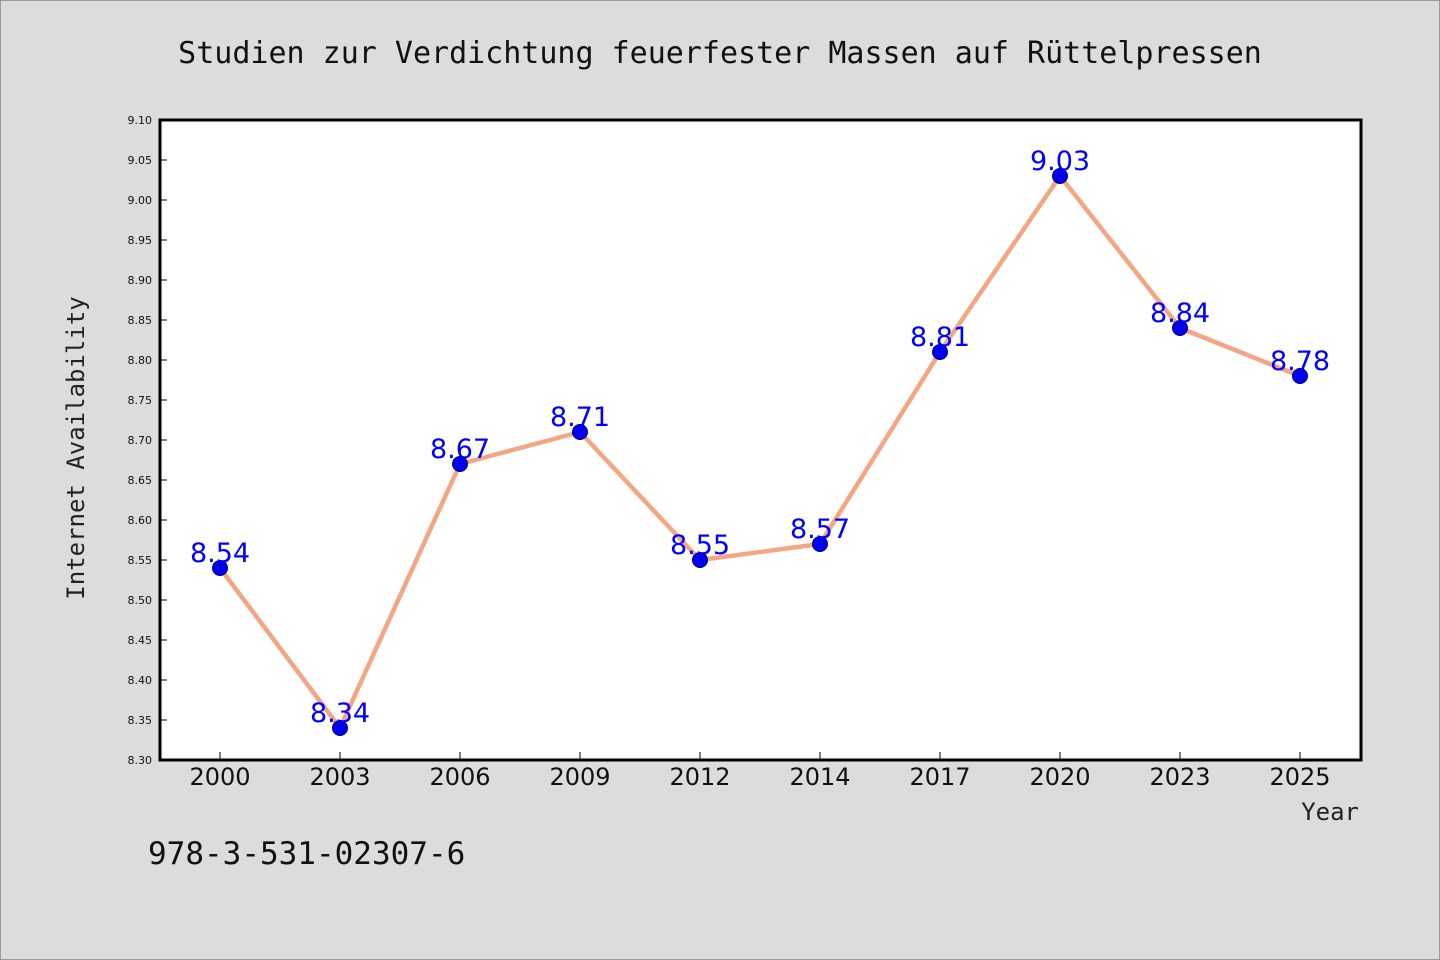 The width and height of the screenshot is (1440, 960). I want to click on x-tick-label: 2006, so click(459, 777).